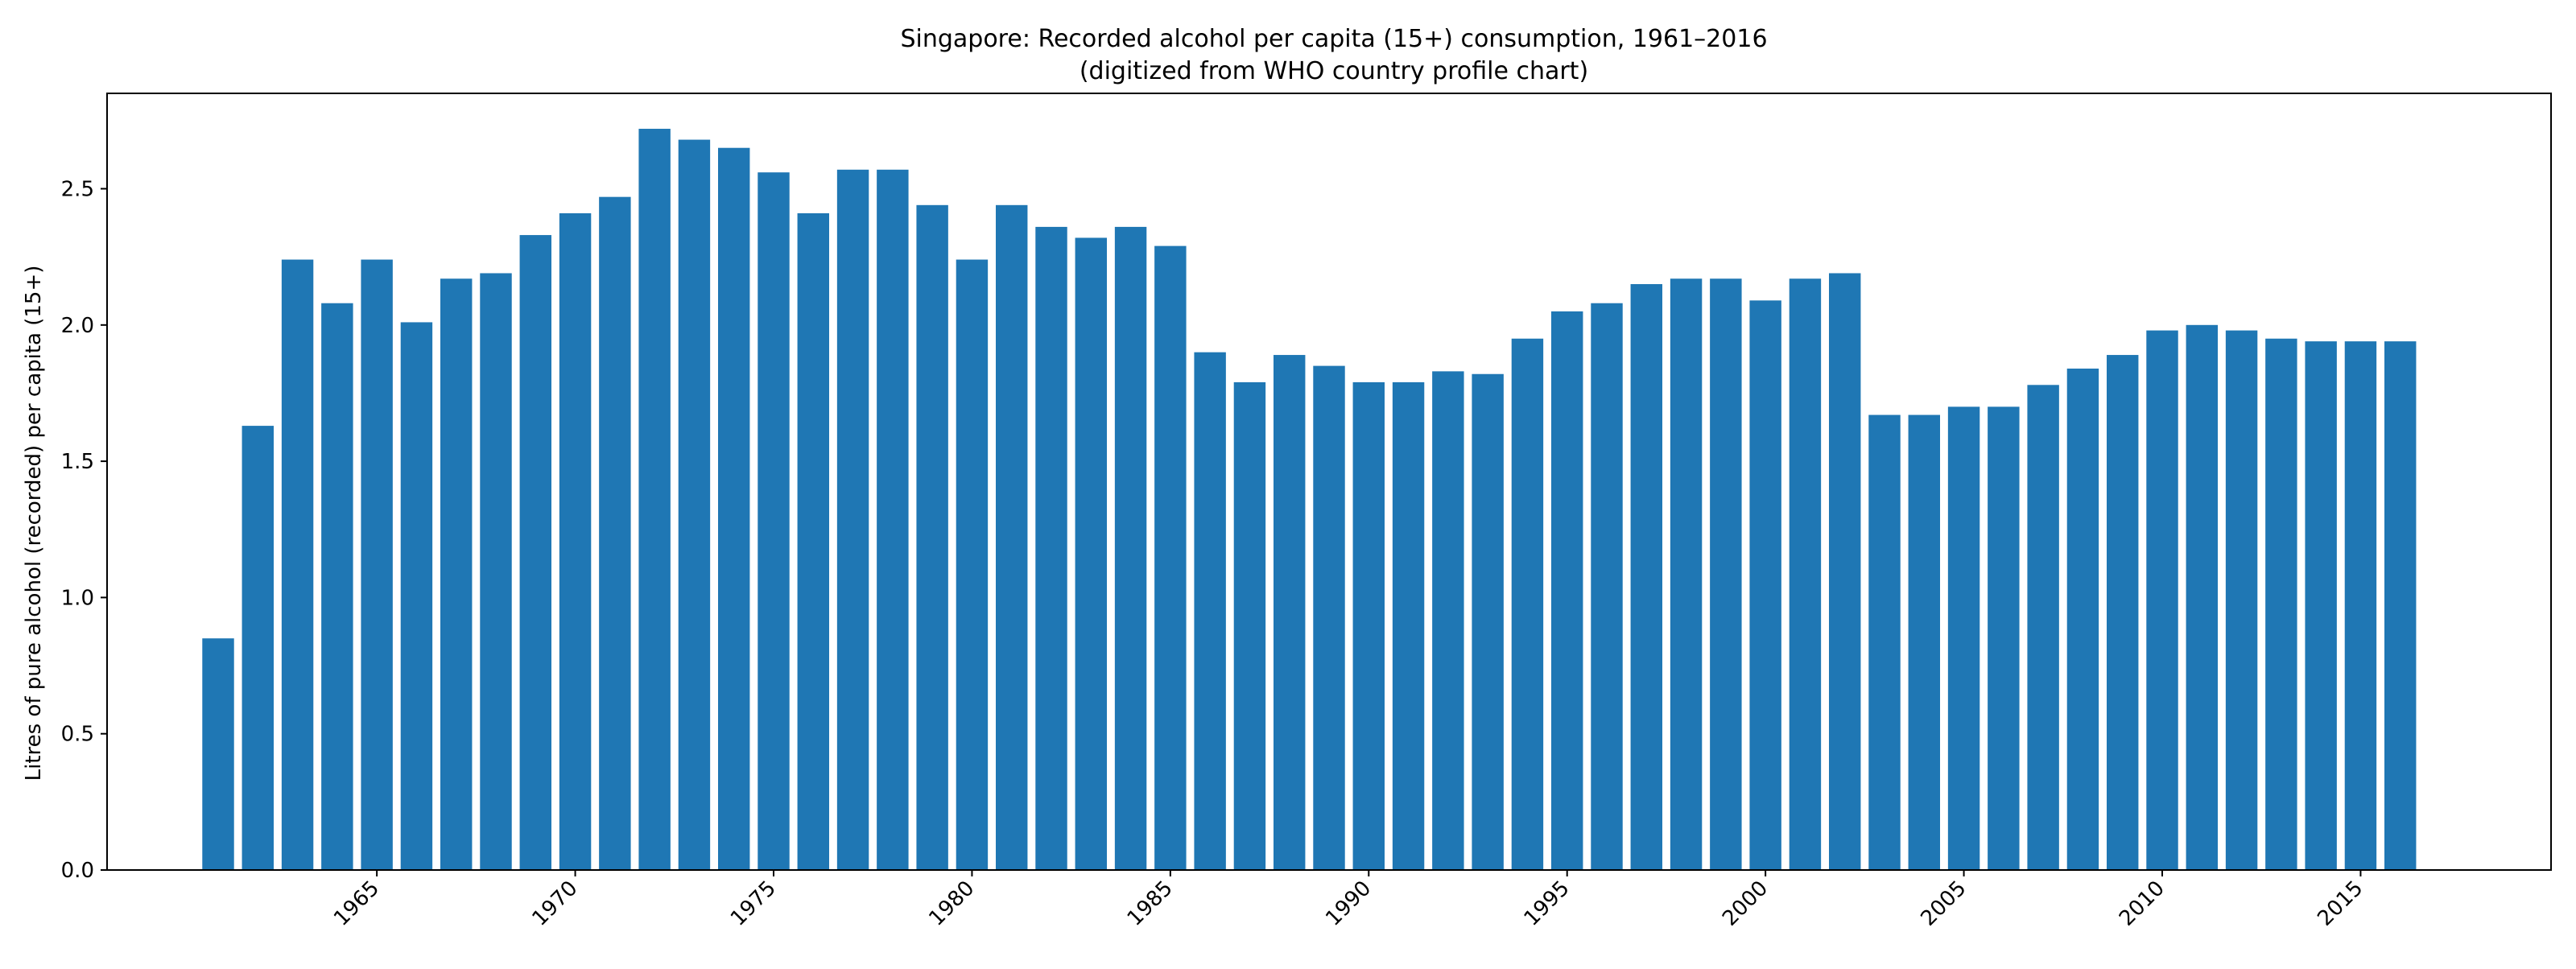 This screenshot has height=969, width=2576. I want to click on y-tick-label: 0.5, so click(77, 735).